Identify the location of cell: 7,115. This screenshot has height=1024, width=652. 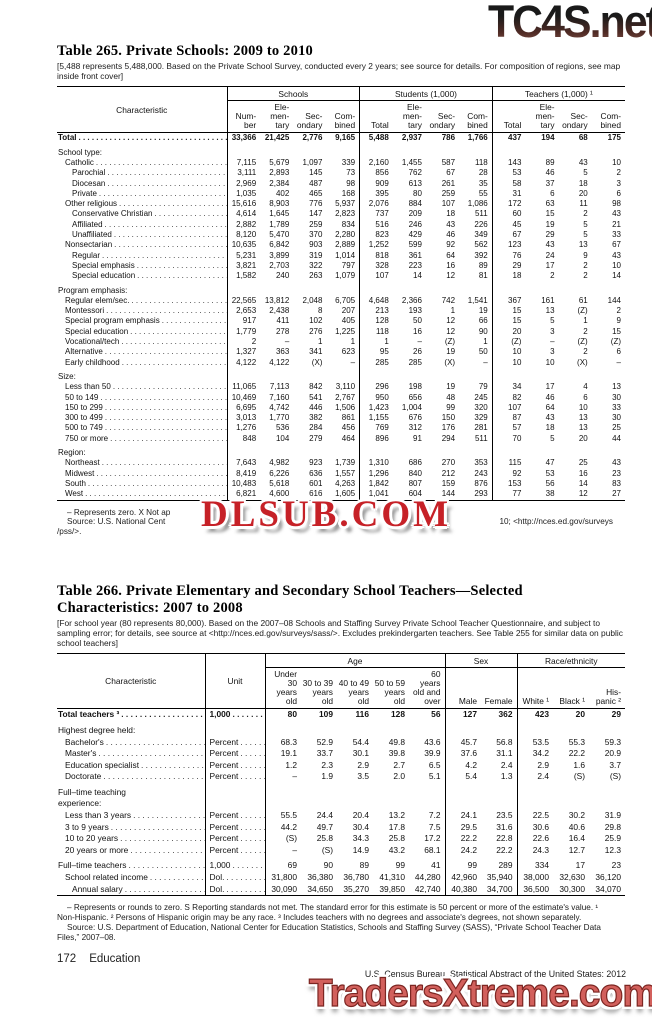
(243, 163).